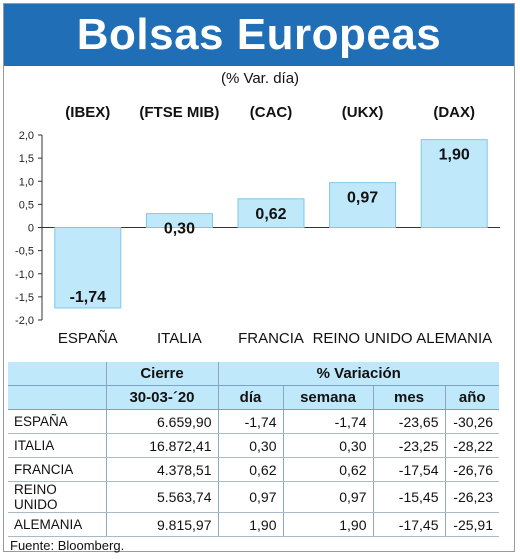  I want to click on row-semana: 0,62, so click(328, 469).